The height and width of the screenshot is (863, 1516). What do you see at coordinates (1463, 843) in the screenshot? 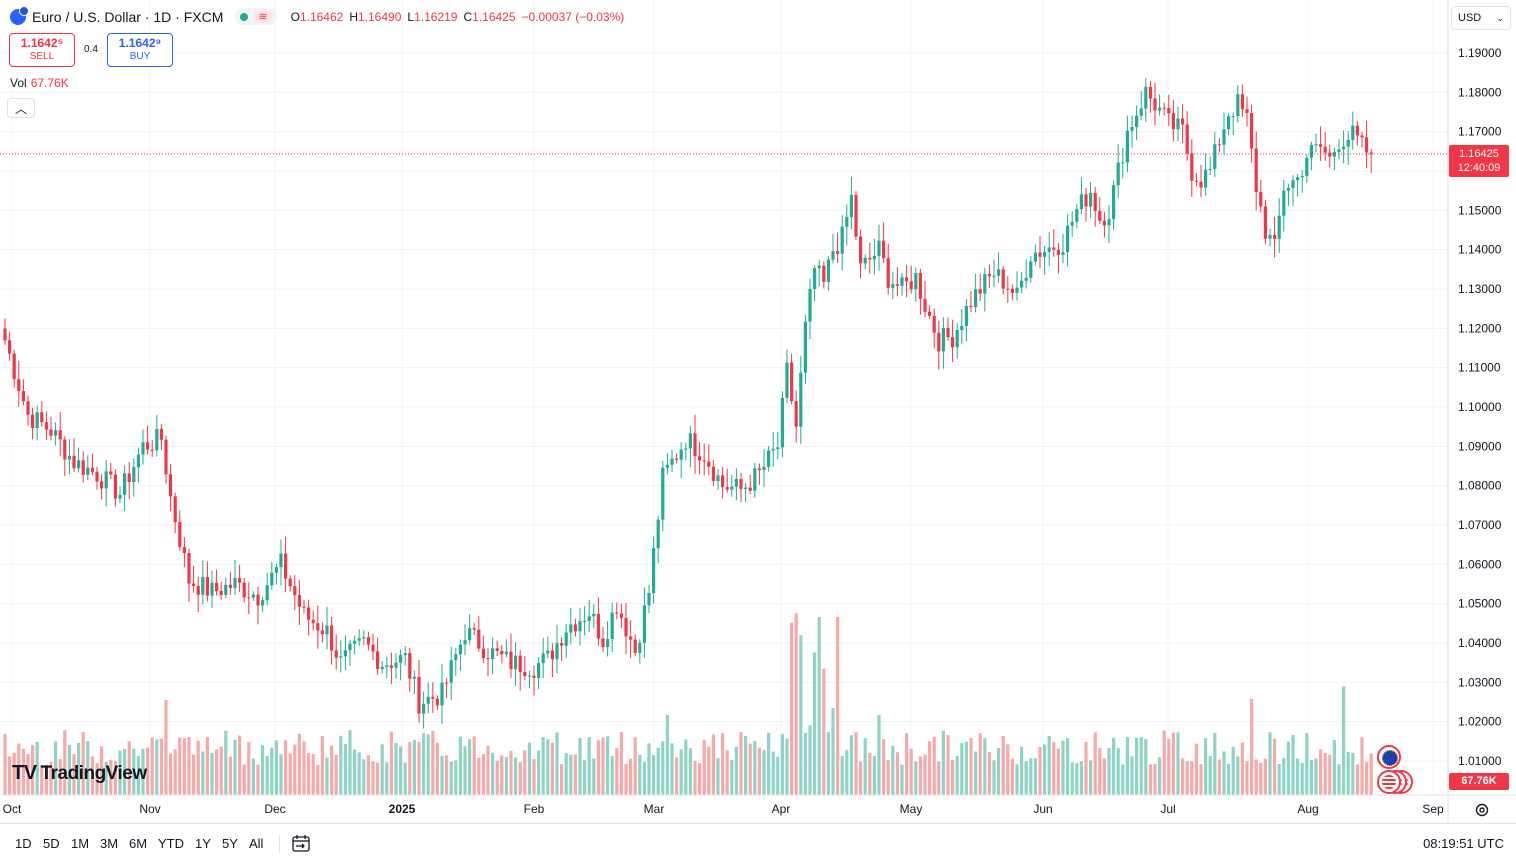
I see `utc-clock: 08:19:51 UTC` at bounding box center [1463, 843].